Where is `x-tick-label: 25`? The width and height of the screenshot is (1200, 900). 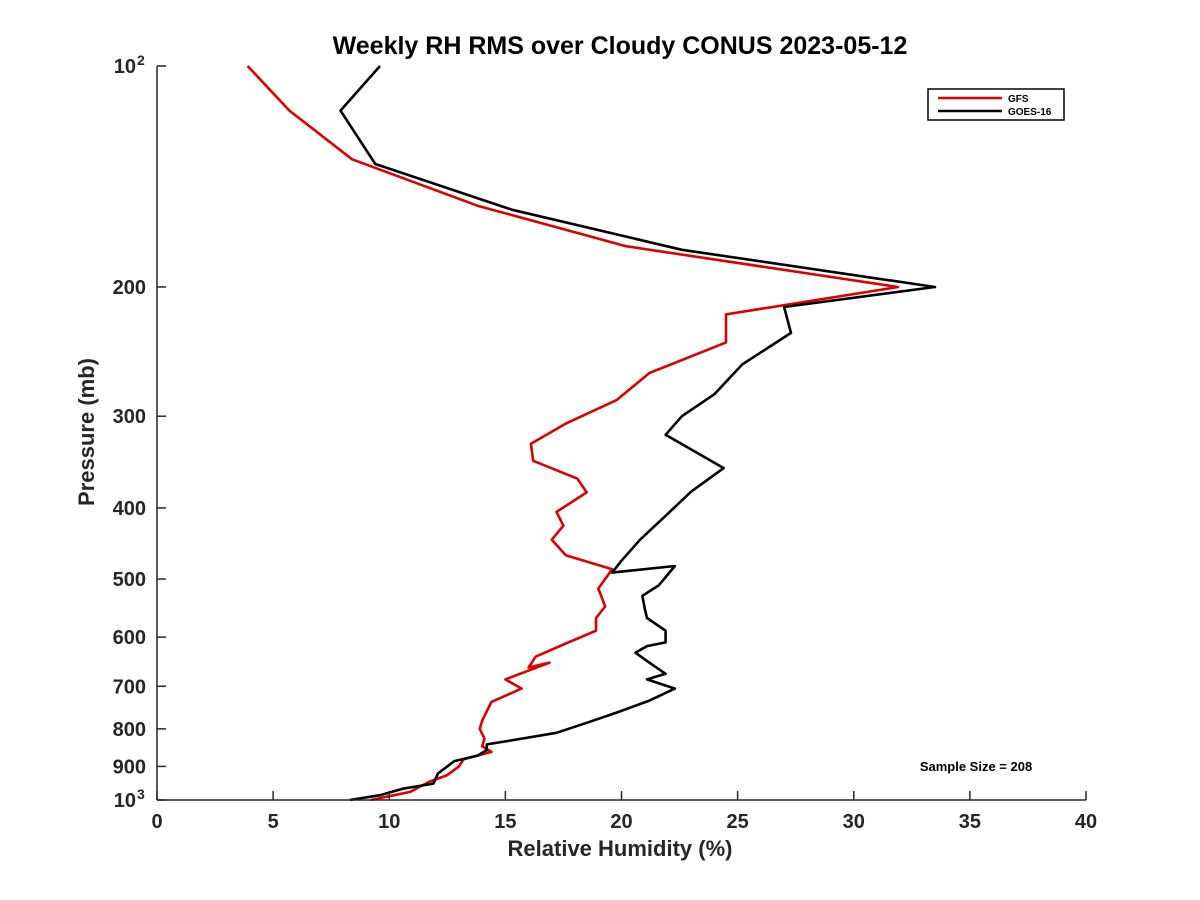 x-tick-label: 25 is located at coordinates (738, 822).